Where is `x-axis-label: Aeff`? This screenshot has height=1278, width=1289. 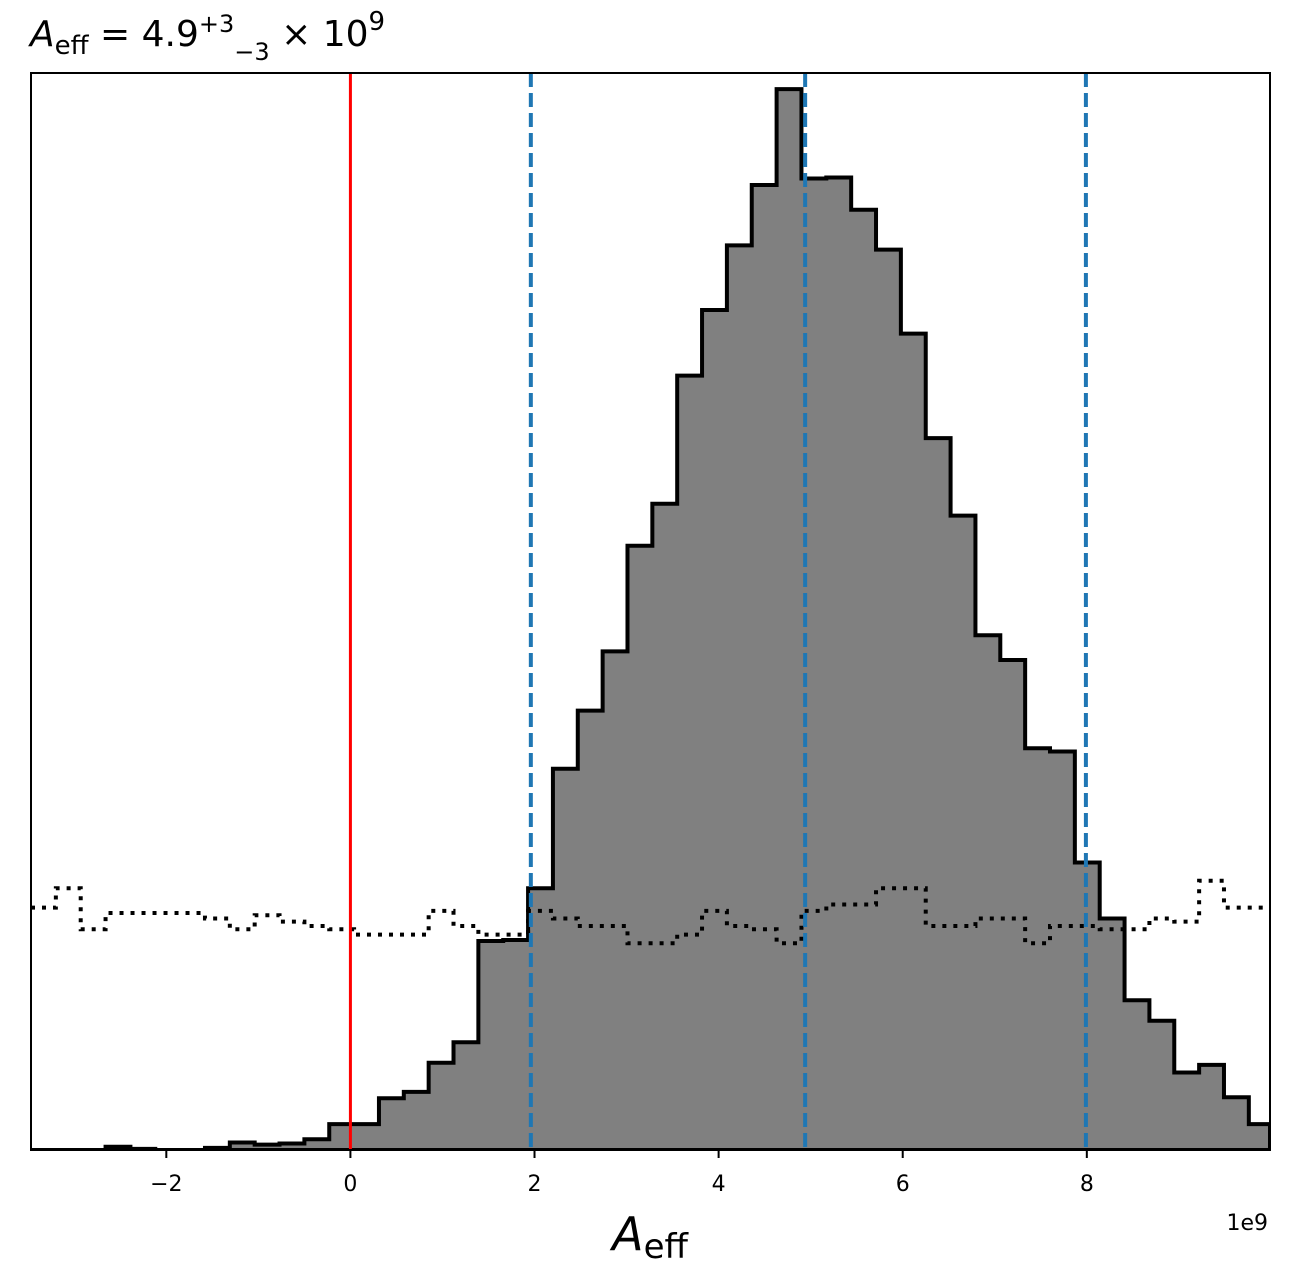 x-axis-label: Aeff is located at coordinates (649, 1237).